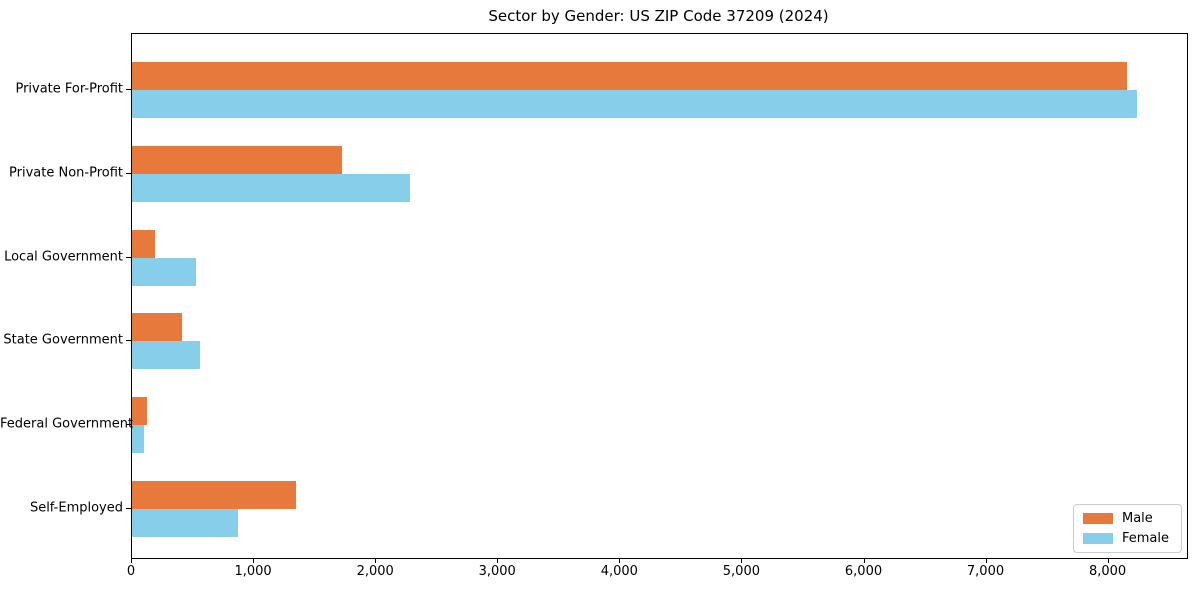  I want to click on x-tick-label: 6,000, so click(863, 571).